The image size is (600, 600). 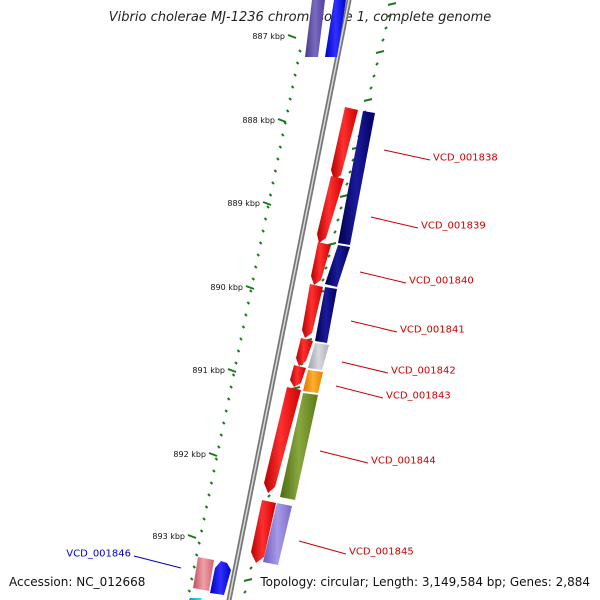 I want to click on kbp-label: 891 kbp, so click(x=208, y=370).